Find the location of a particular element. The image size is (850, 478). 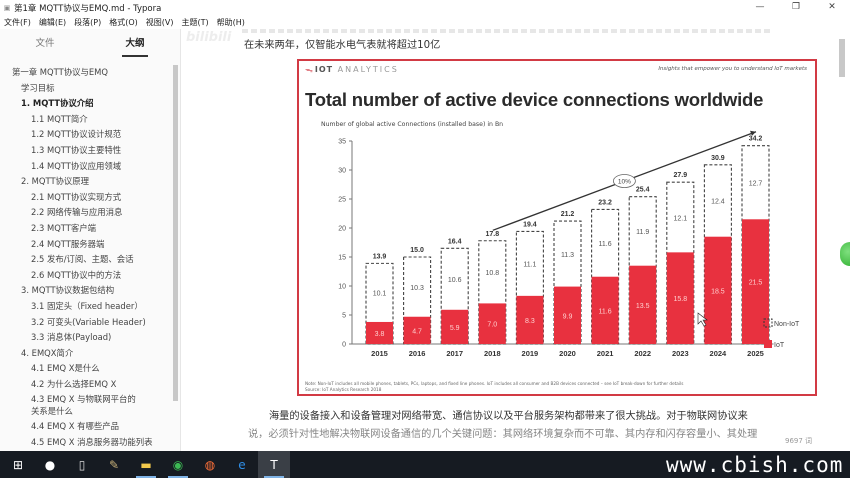

floating-assistant-button is located at coordinates (845, 254).